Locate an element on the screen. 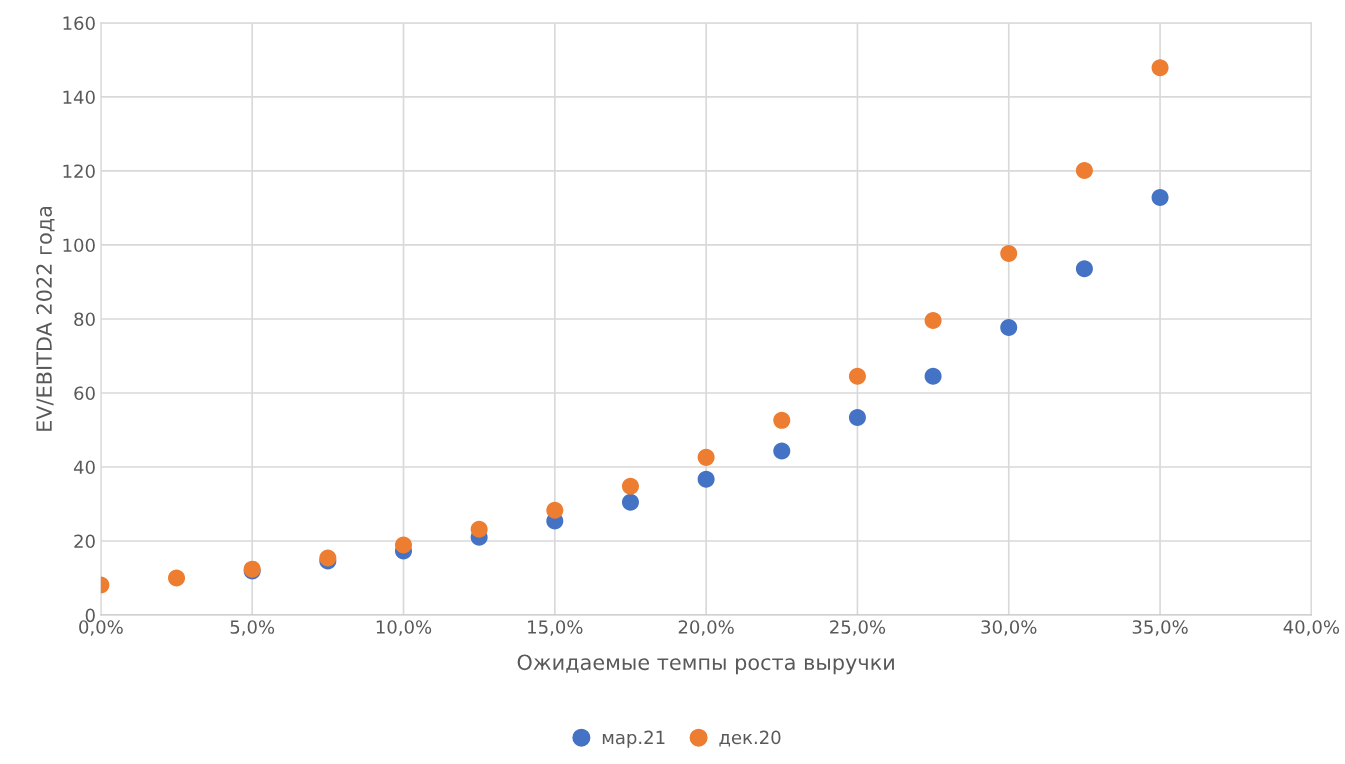 The height and width of the screenshot is (764, 1345). y-tick-label: 100 is located at coordinates (79, 245).